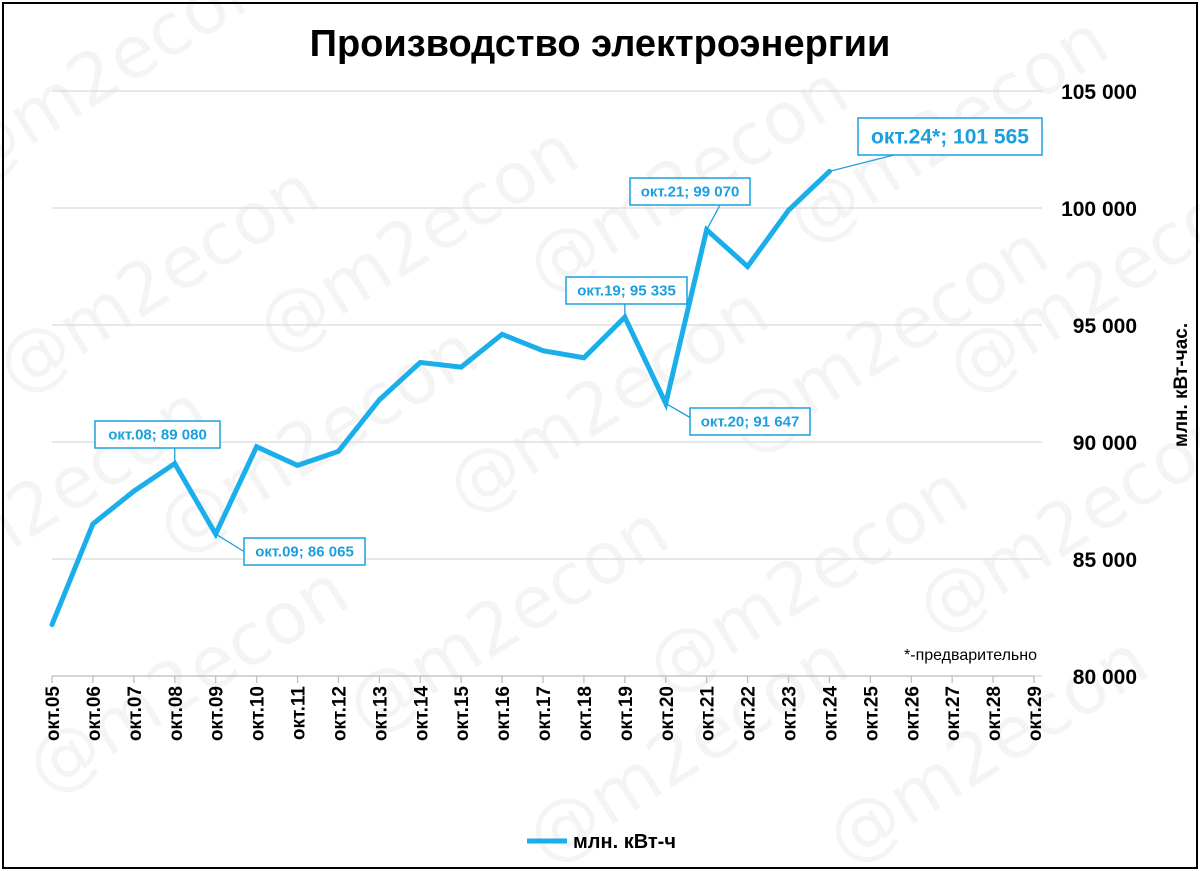  I want to click on data-label: окт.08; 89 080, so click(157, 435).